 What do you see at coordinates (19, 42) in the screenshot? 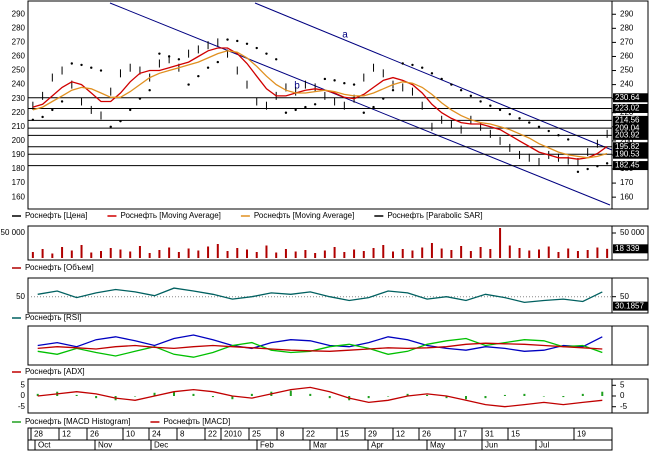
I see `y-tick-label: 270` at bounding box center [19, 42].